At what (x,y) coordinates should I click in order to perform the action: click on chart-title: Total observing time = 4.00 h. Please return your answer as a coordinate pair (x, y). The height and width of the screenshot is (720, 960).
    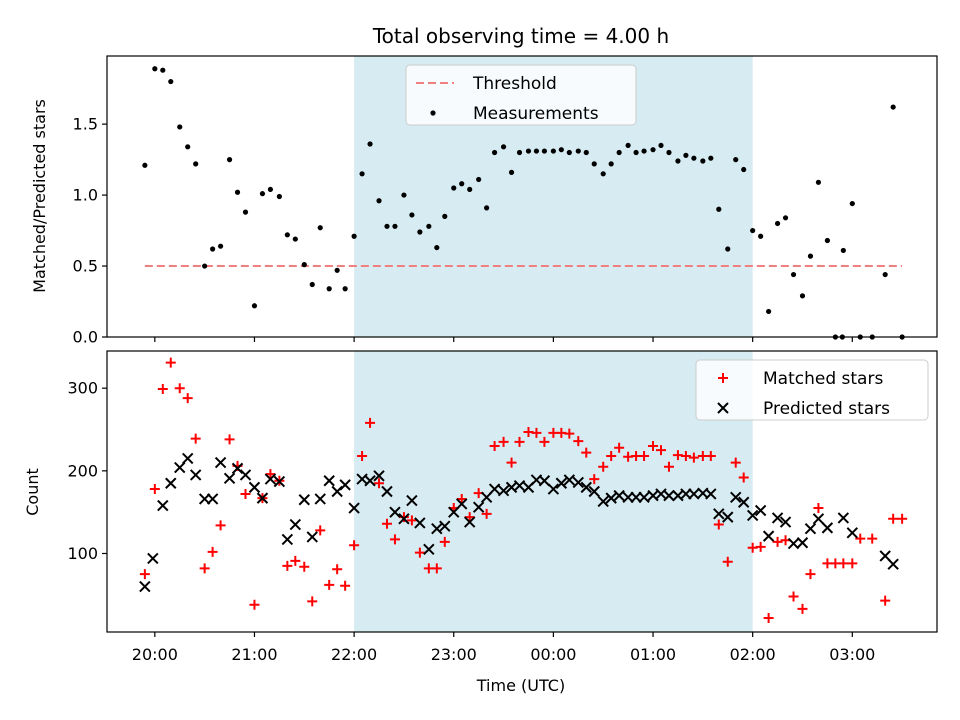
    Looking at the image, I should click on (520, 36).